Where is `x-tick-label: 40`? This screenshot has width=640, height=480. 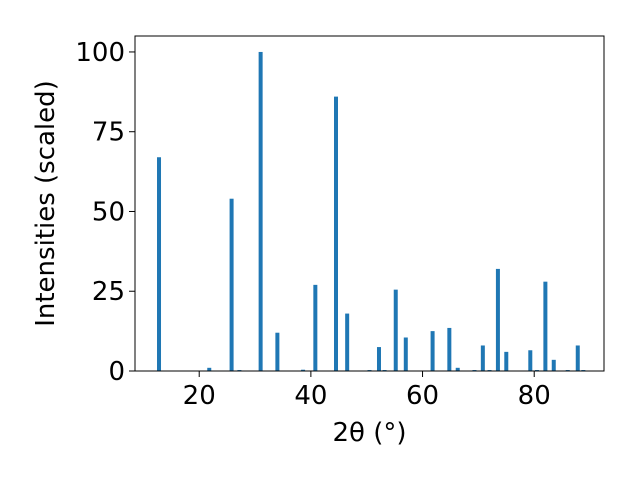 x-tick-label: 40 is located at coordinates (310, 396).